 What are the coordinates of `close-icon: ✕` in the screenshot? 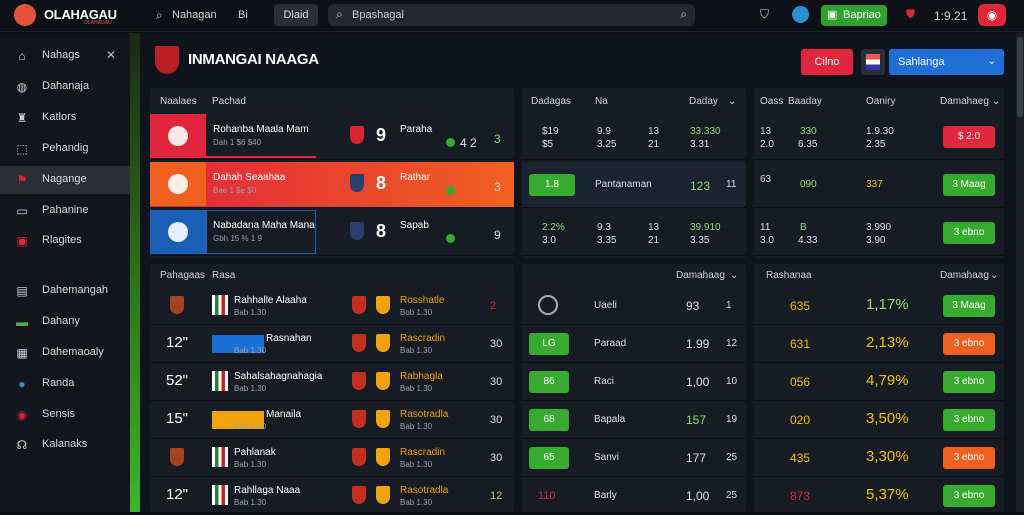 It's located at (111, 55).